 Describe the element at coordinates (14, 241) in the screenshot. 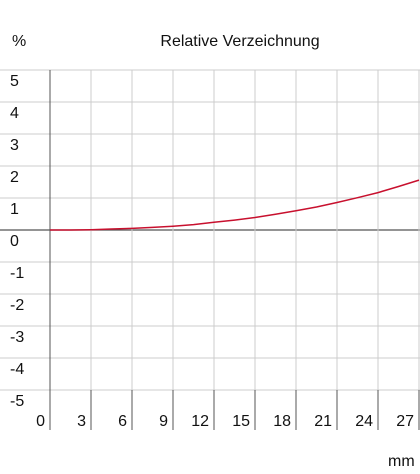

I see `y-tick-label: 0` at that location.